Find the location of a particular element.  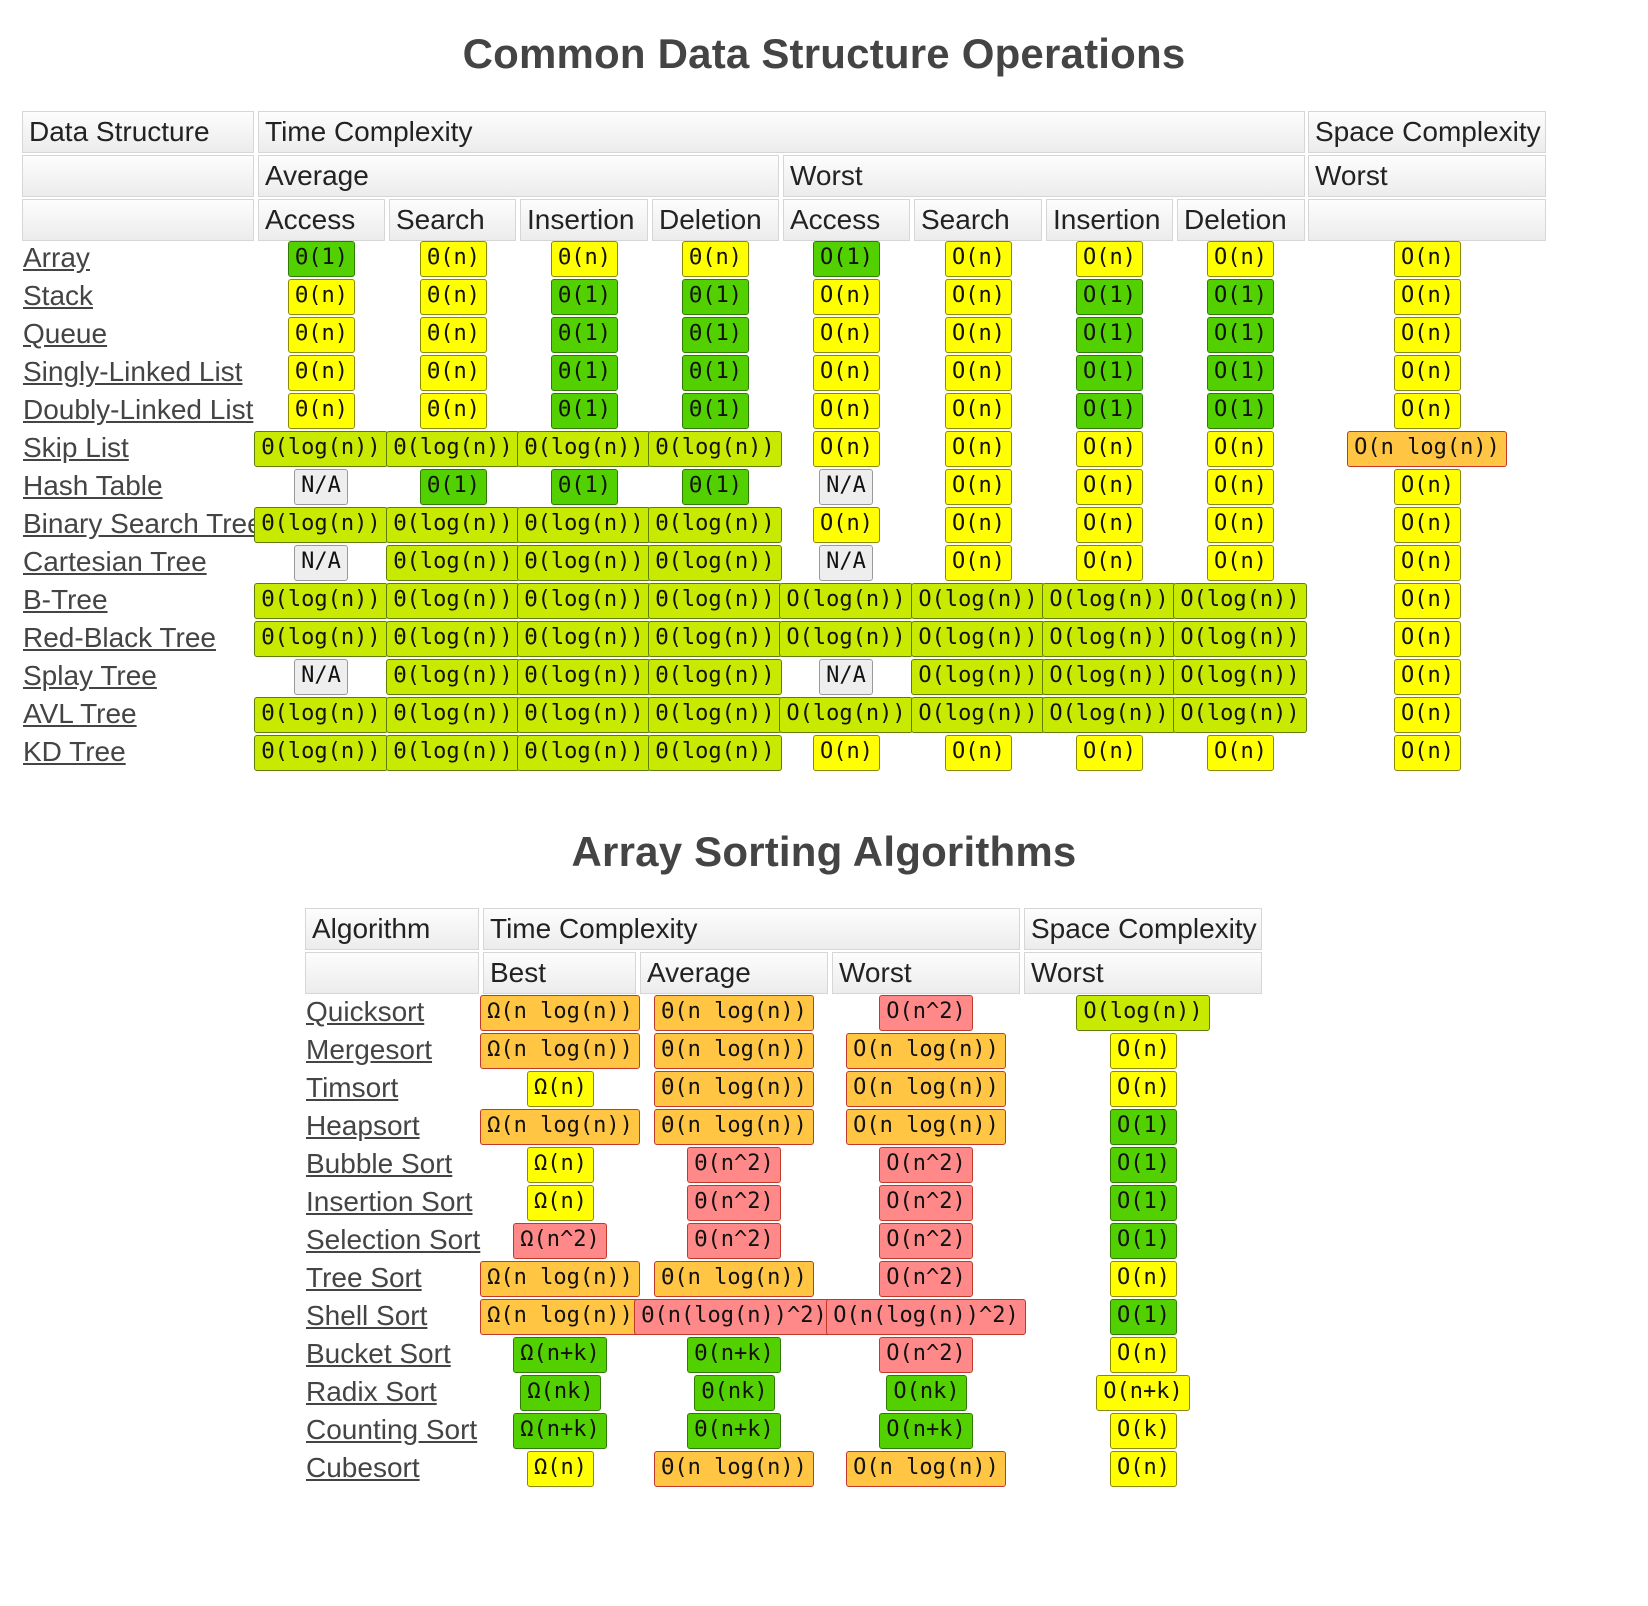

sort-link-counting-sort: Counting Sort is located at coordinates (392, 1429).